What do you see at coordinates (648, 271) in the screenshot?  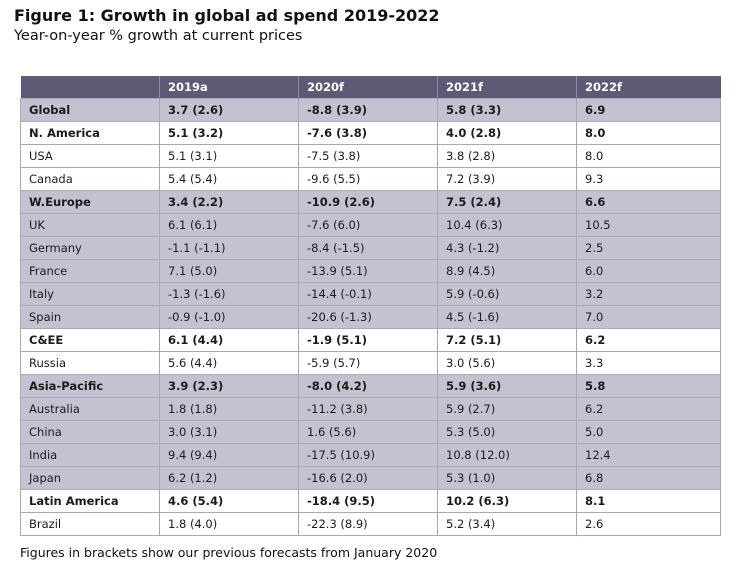 I see `value-cell-2022f: 6.0` at bounding box center [648, 271].